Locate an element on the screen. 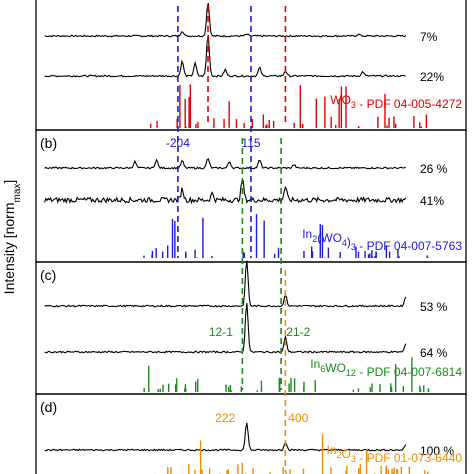 The height and width of the screenshot is (474, 474). peak-index-label: 21-2 is located at coordinates (298, 332).